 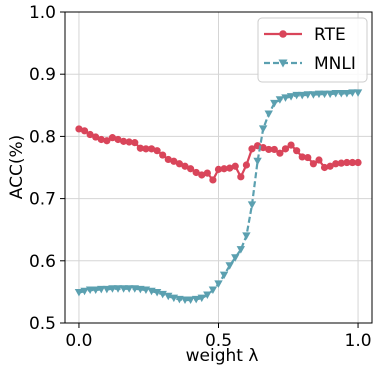 What do you see at coordinates (330, 35) in the screenshot?
I see `legend-rte-label: RTE` at bounding box center [330, 35].